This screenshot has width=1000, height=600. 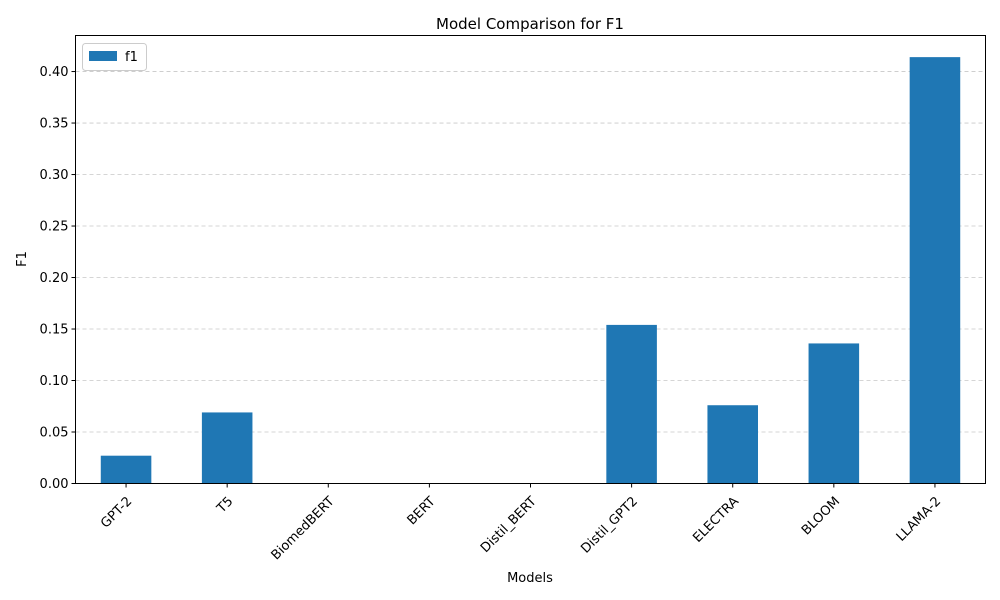 I want to click on y-axis-ticks: 0.00 0.05 0.10 0.15 0.20 0.25 0.30 0.35 0.40, so click(x=58, y=278).